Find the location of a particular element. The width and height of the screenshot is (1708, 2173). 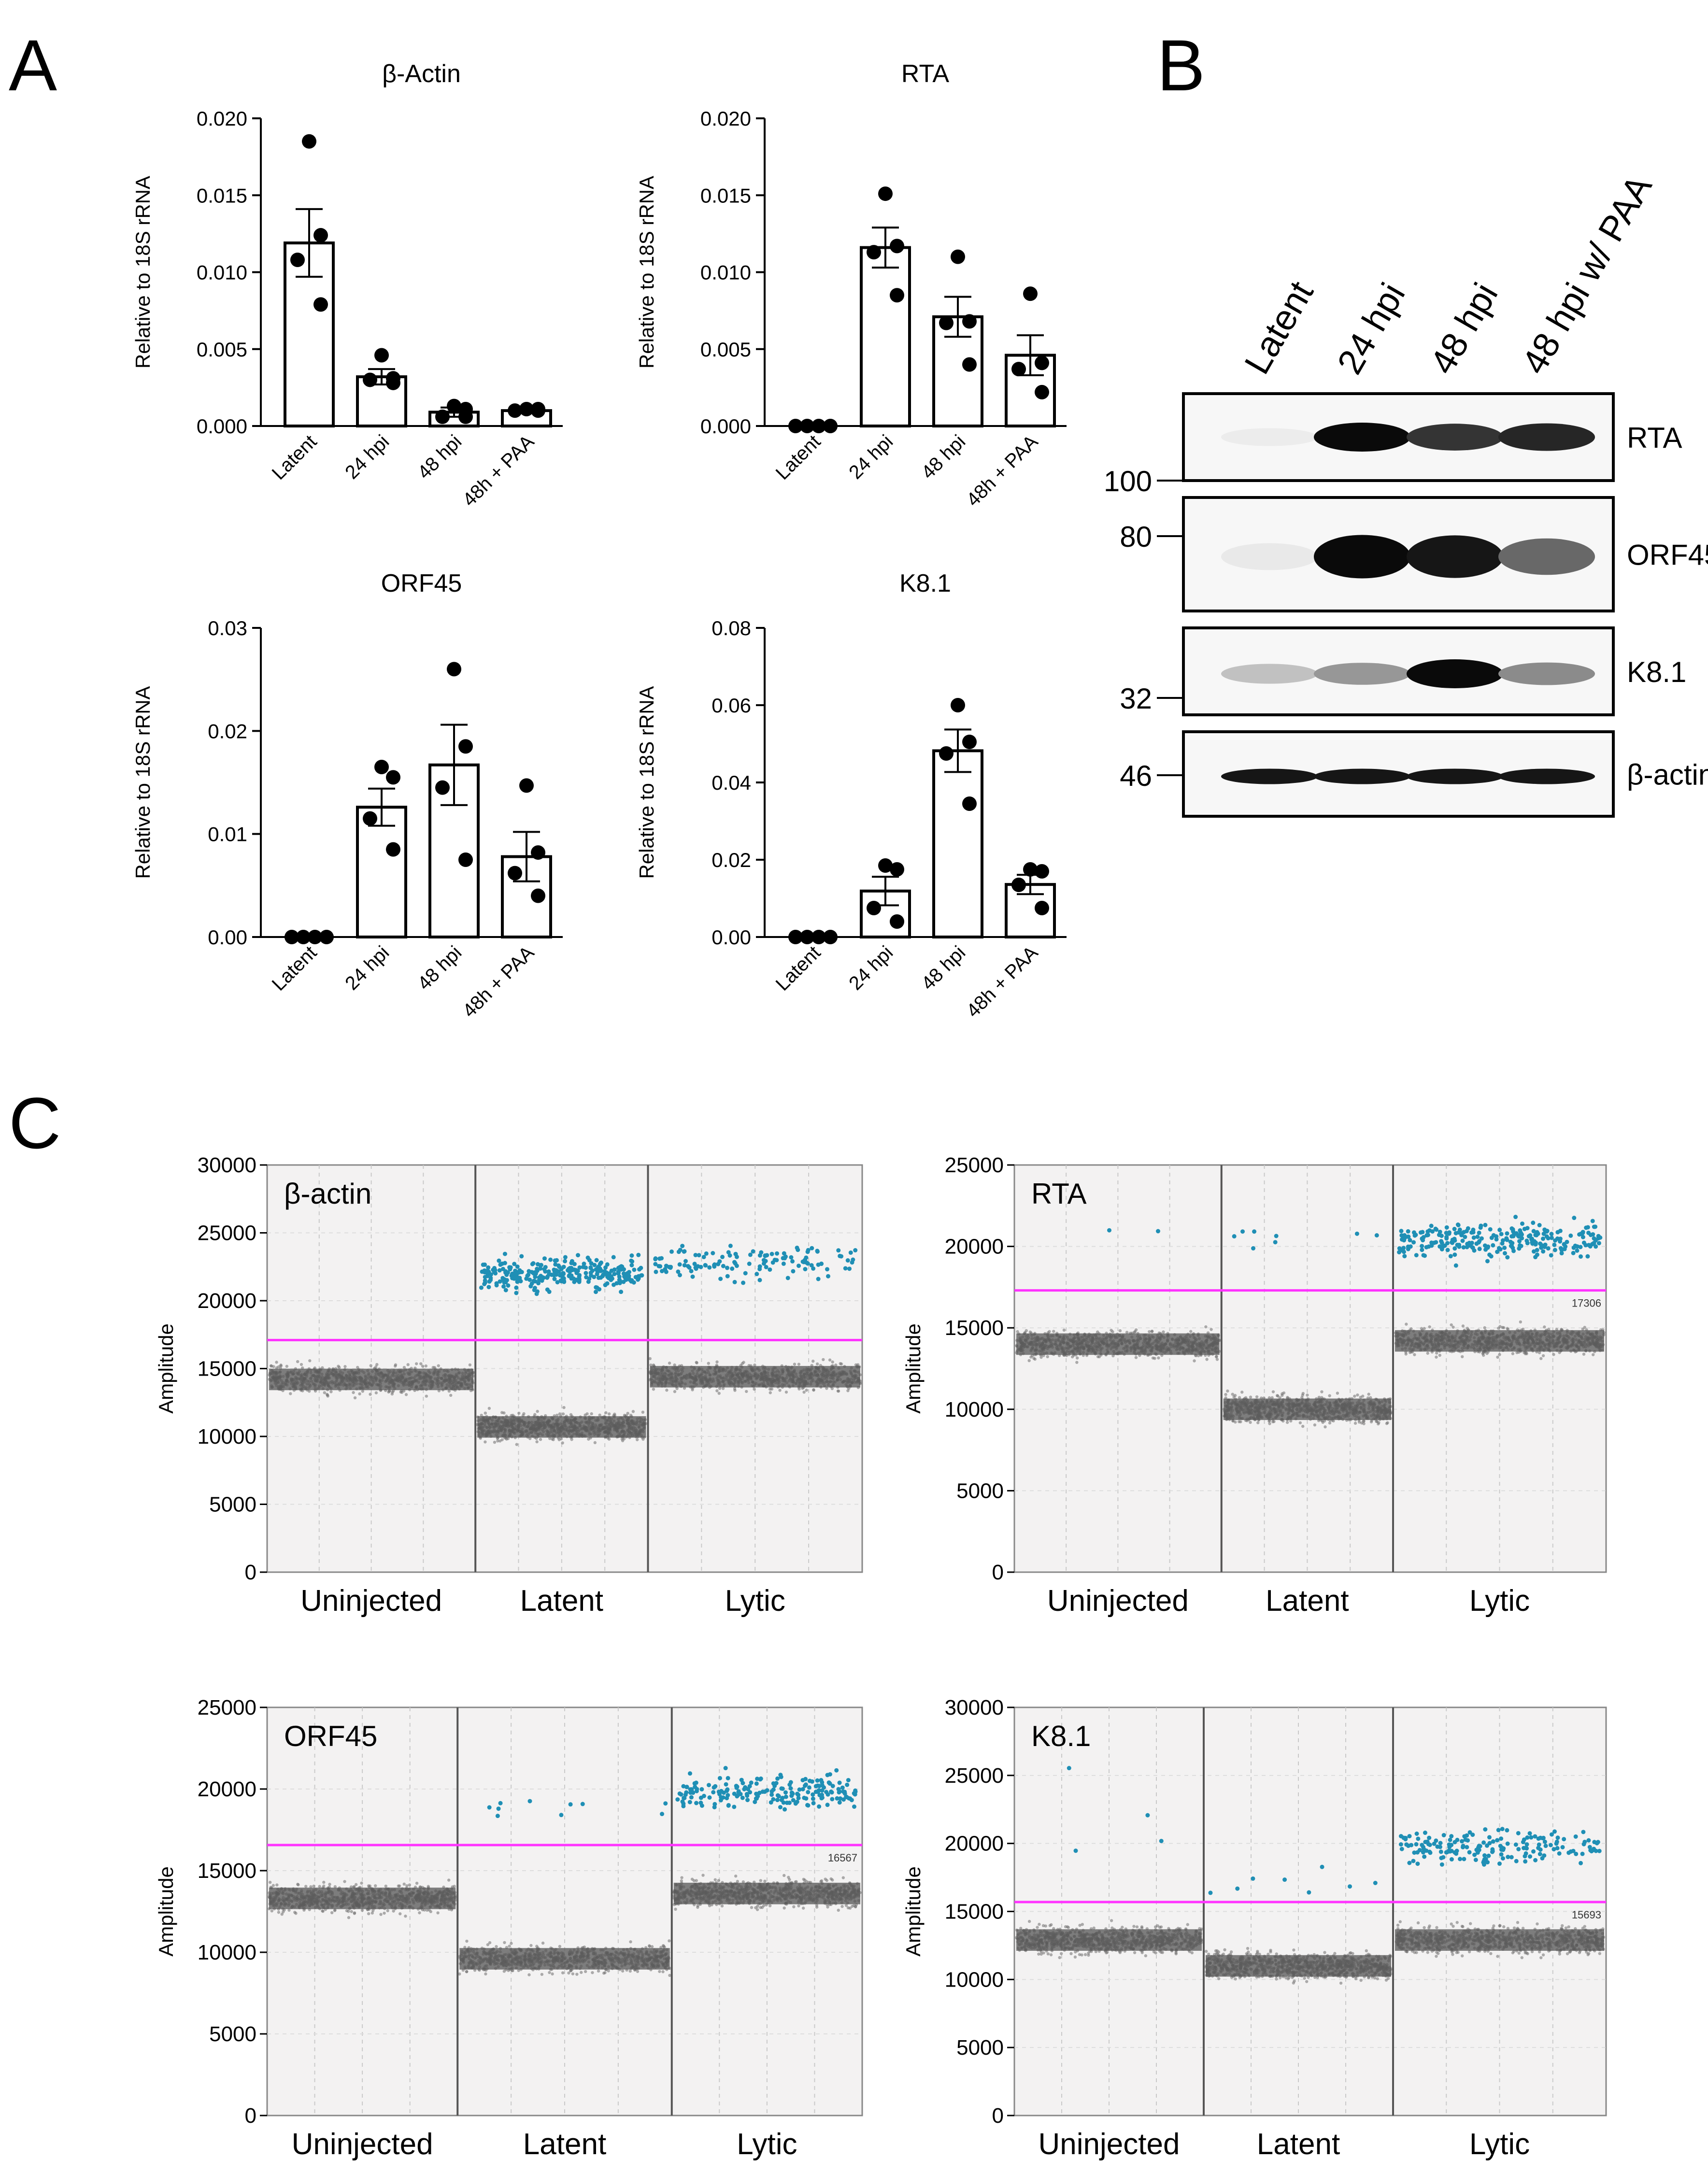

mw-marker: 100 is located at coordinates (1128, 481).